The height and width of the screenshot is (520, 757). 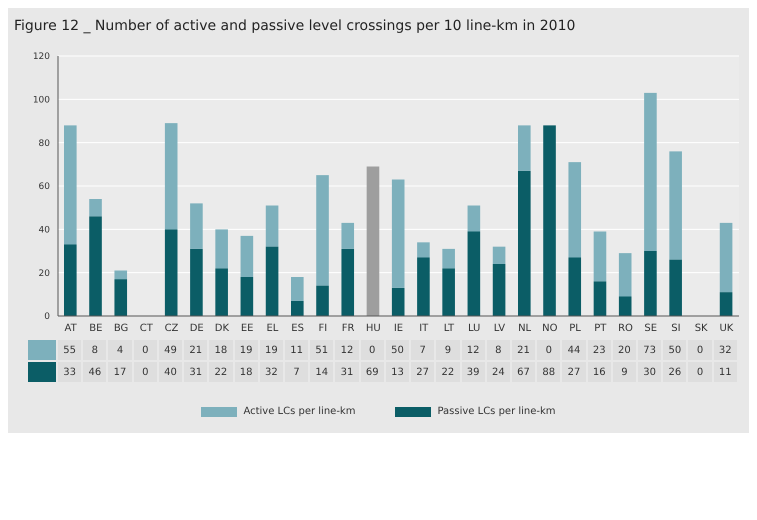 I want to click on data-label: 16, so click(x=599, y=372).